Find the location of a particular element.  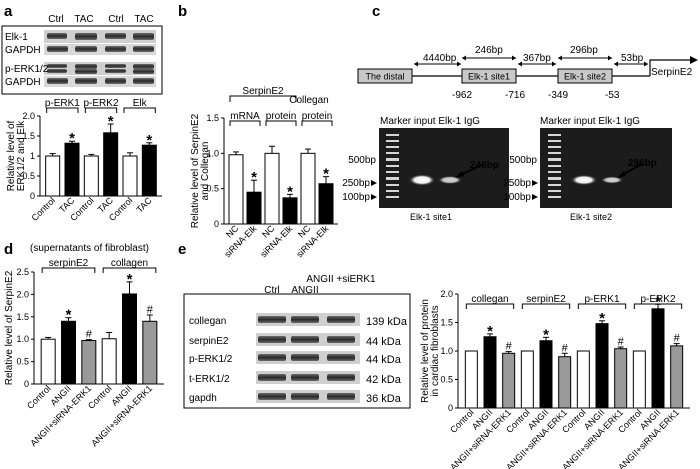

blot-a-row4-bg is located at coordinates (100, 81).